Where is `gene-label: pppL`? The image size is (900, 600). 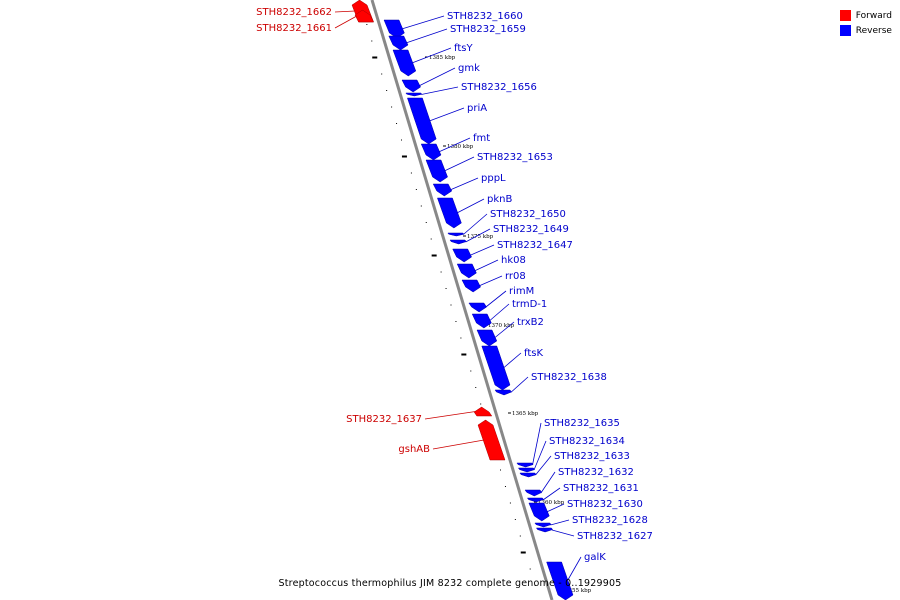
gene-label: pppL is located at coordinates (493, 178).